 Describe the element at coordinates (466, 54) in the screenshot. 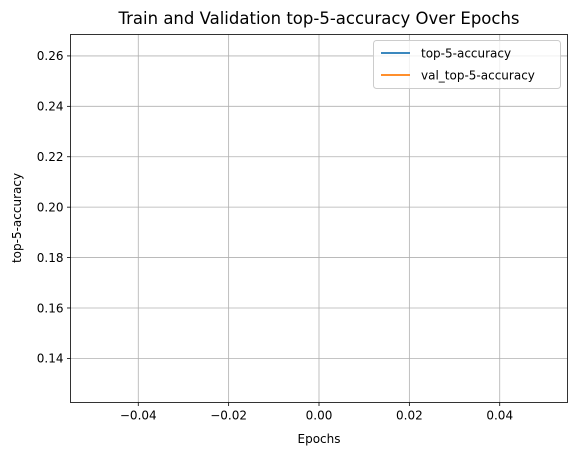

I see `legend-label-top-5-accuracy: top-5-accuracy` at that location.